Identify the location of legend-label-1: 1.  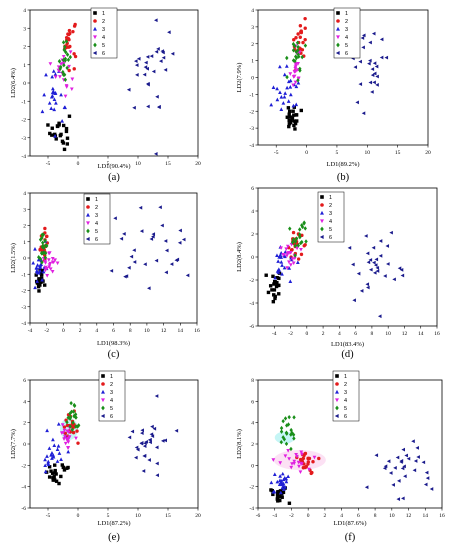
(346, 14).